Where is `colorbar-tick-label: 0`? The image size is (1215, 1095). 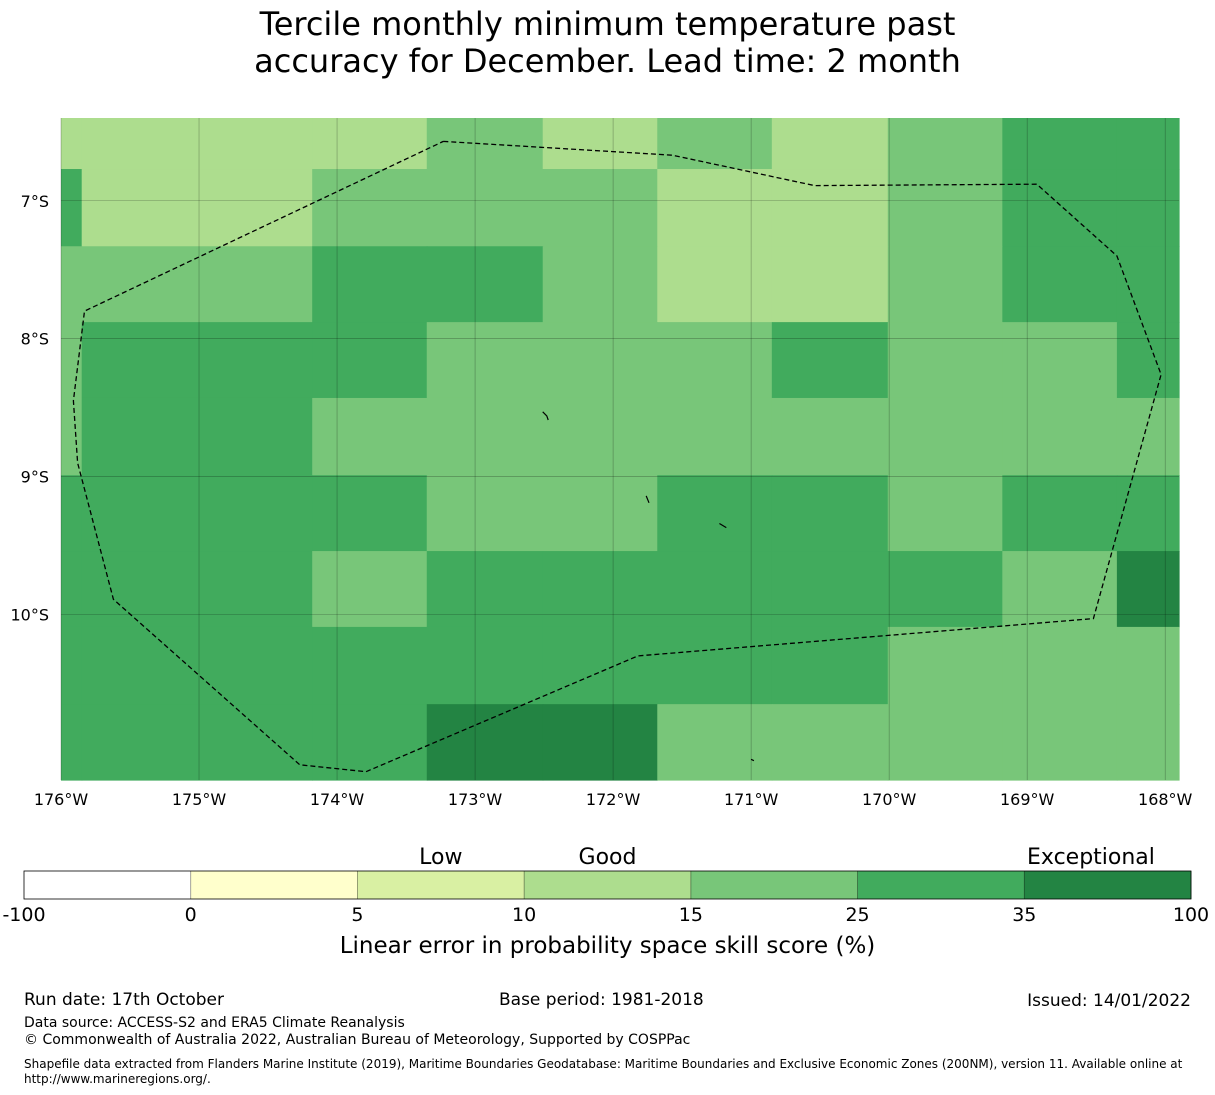
colorbar-tick-label: 0 is located at coordinates (191, 915).